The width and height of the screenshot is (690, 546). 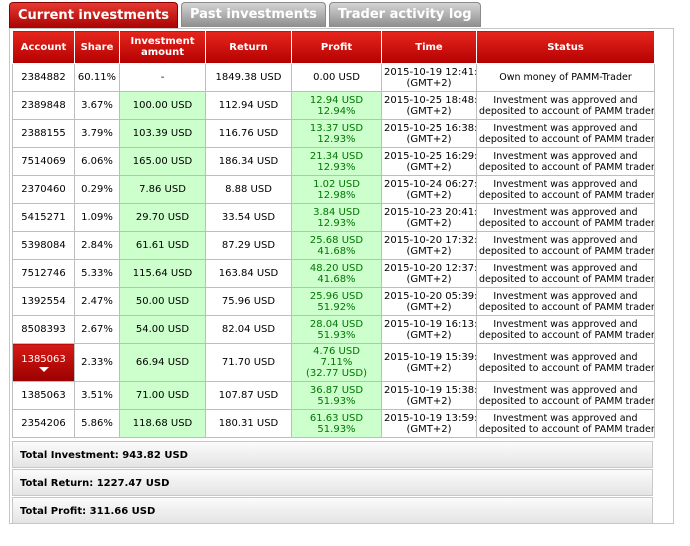 What do you see at coordinates (430, 212) in the screenshot?
I see `time-cell-line: 2015-10-23 20:41:35` at bounding box center [430, 212].